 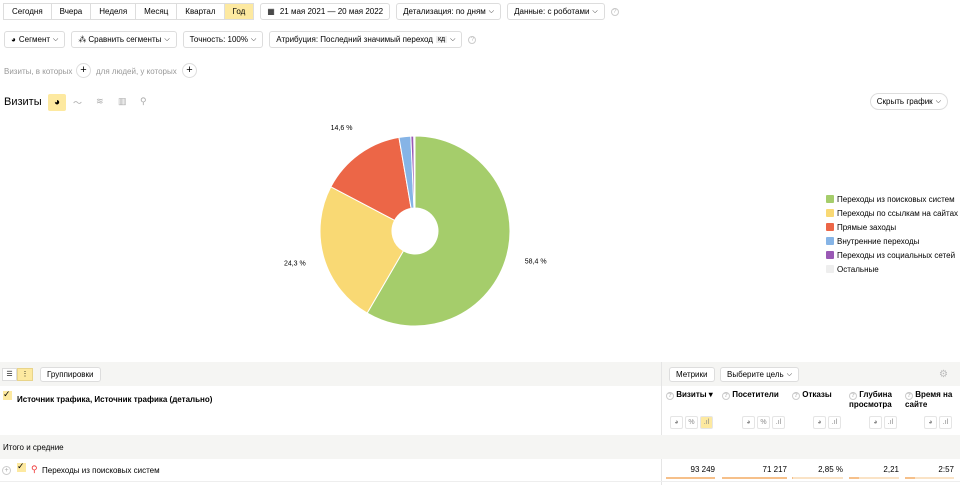 I want to click on legend-item: Внутренние переходы, so click(x=892, y=241).